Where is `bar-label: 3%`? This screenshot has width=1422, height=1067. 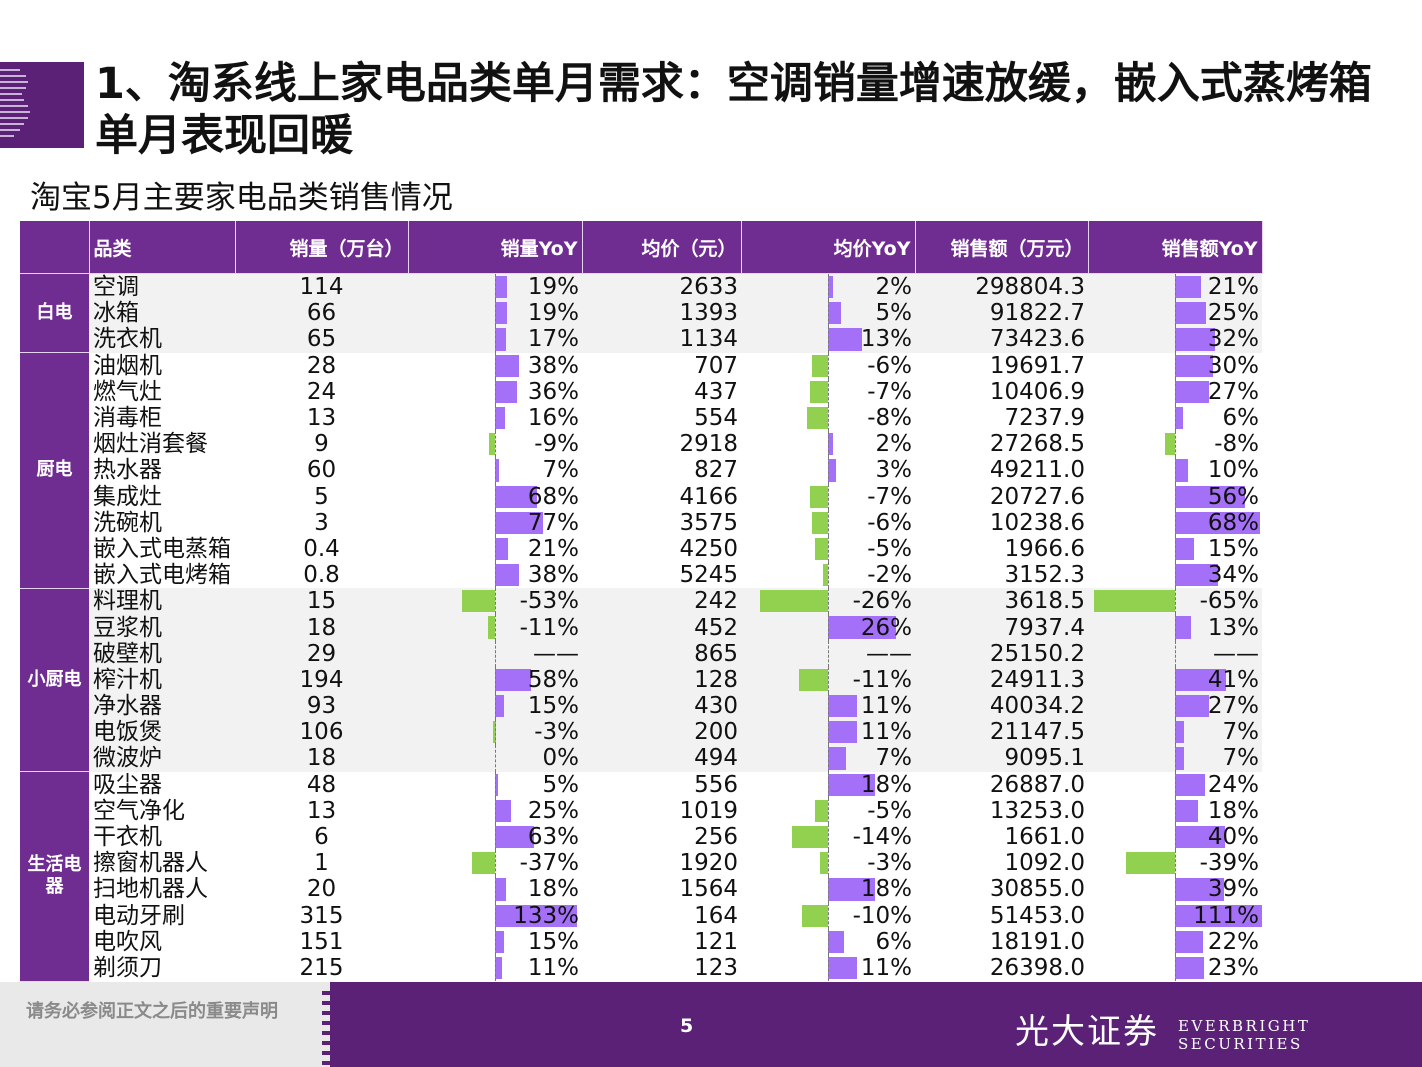 bar-label: 3% is located at coordinates (894, 470).